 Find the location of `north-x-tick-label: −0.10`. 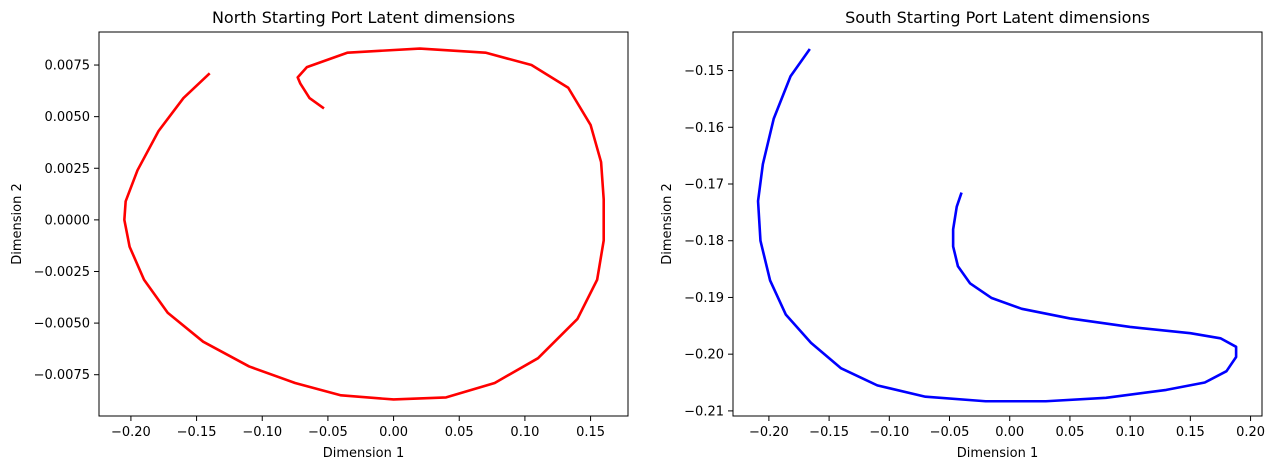

north-x-tick-label: −0.10 is located at coordinates (262, 432).